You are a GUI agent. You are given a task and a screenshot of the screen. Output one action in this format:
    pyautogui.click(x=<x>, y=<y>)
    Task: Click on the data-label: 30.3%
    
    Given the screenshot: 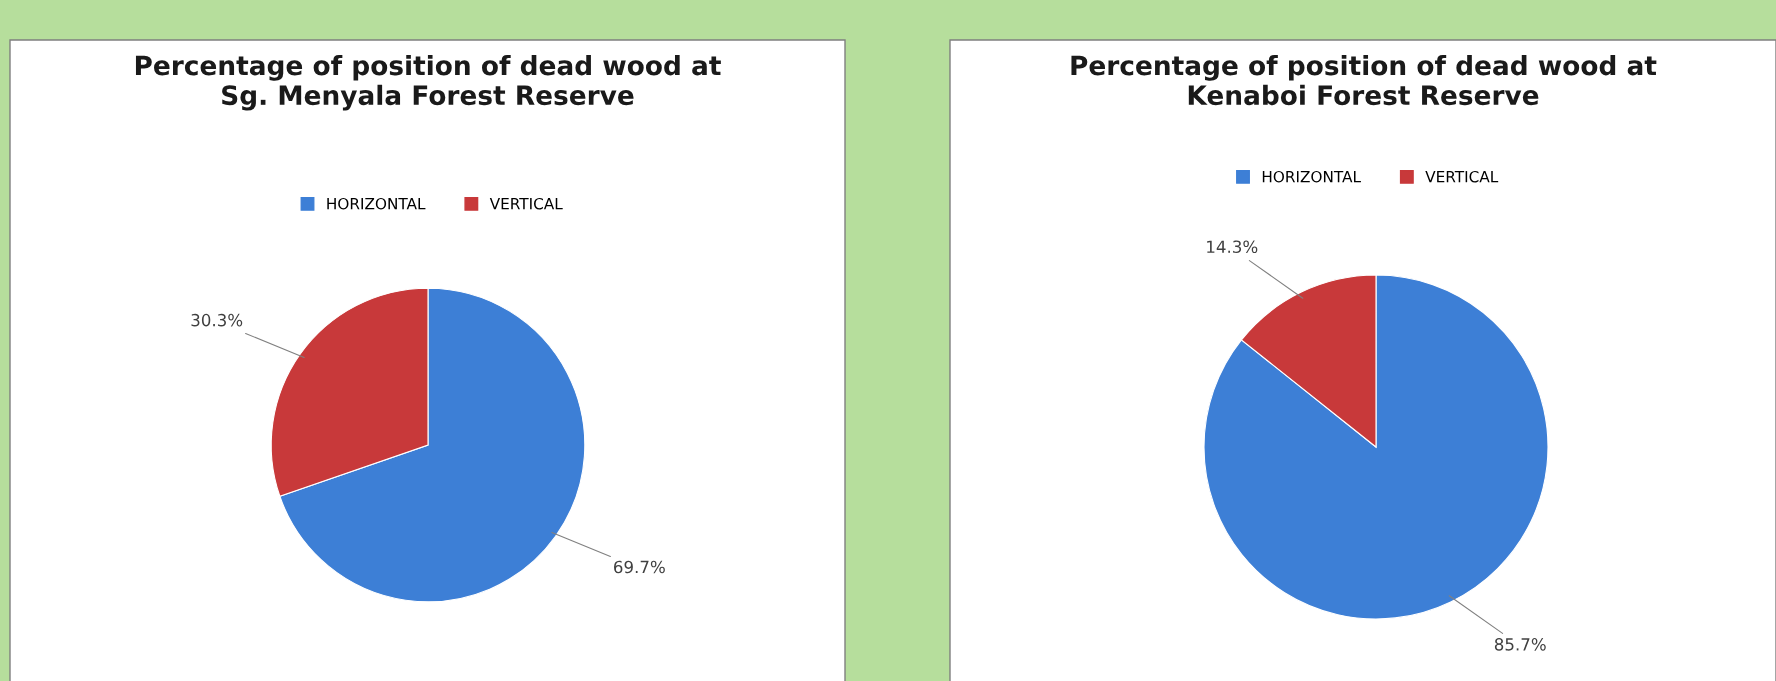 What is the action you would take?
    pyautogui.click(x=217, y=320)
    